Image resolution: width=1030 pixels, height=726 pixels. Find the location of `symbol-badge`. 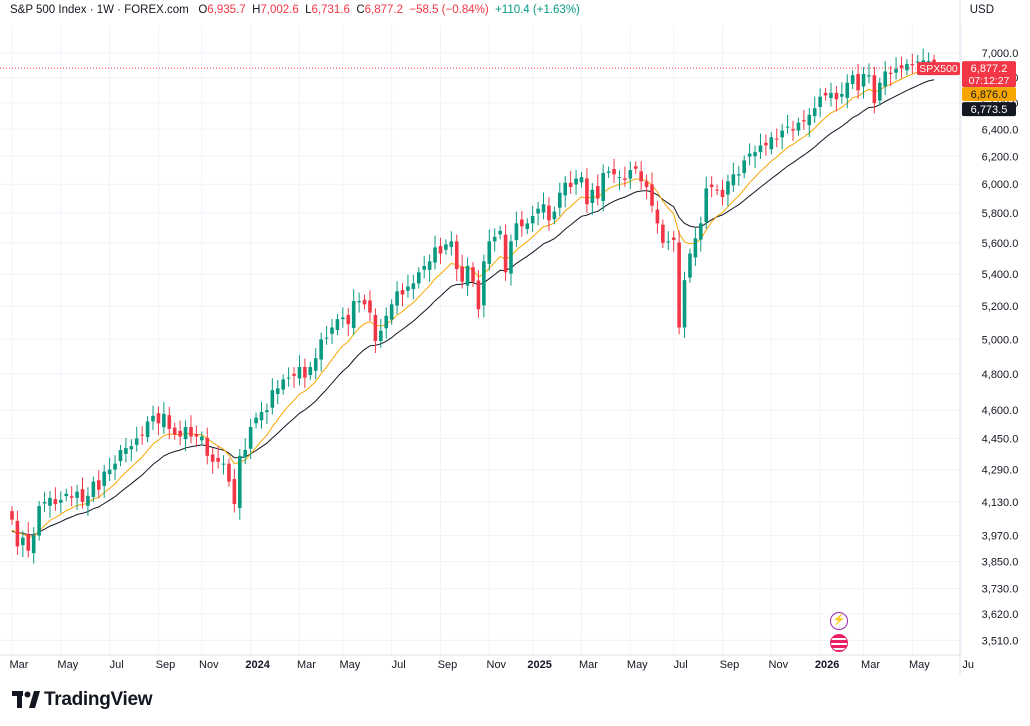

symbol-badge is located at coordinates (938, 69).